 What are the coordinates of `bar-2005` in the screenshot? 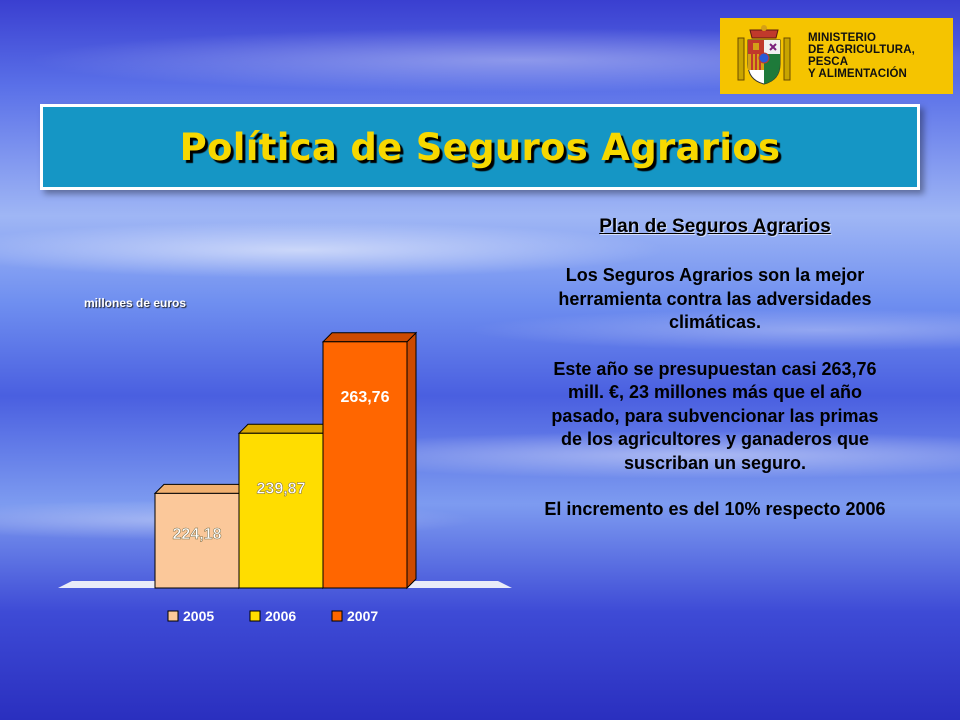 It's located at (197, 540).